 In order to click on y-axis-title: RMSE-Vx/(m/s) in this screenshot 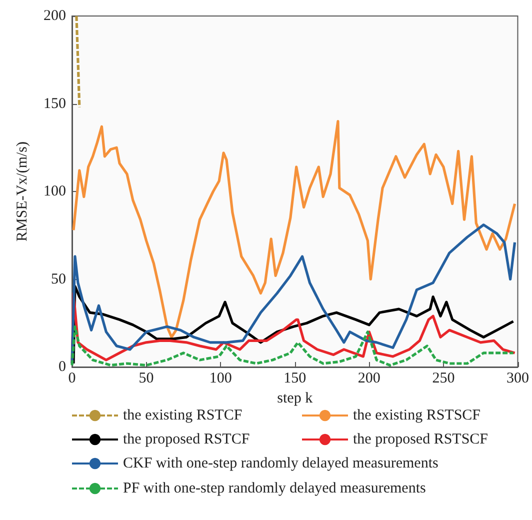, I will do `click(22, 191)`.